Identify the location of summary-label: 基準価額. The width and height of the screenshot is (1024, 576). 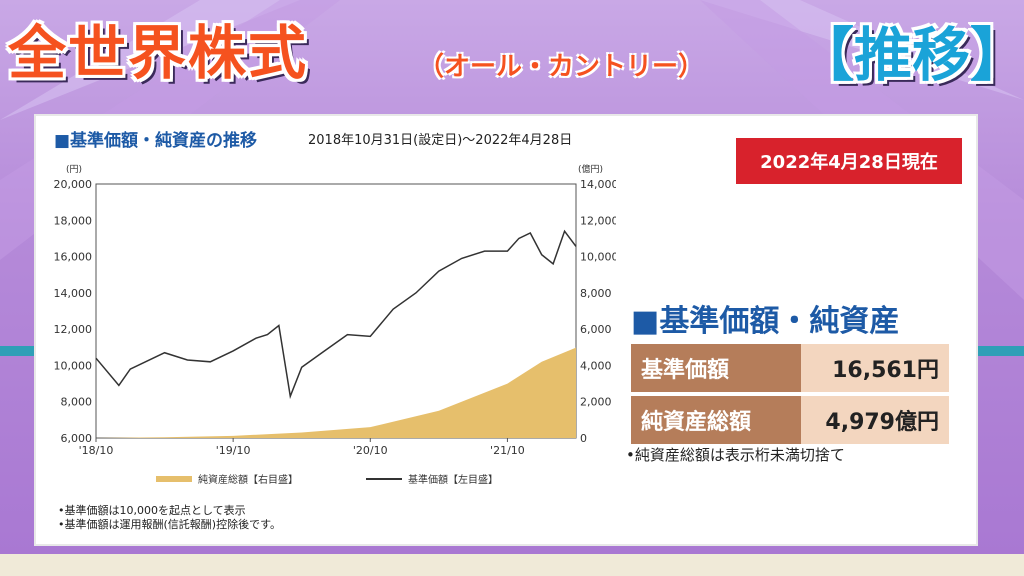
(716, 368).